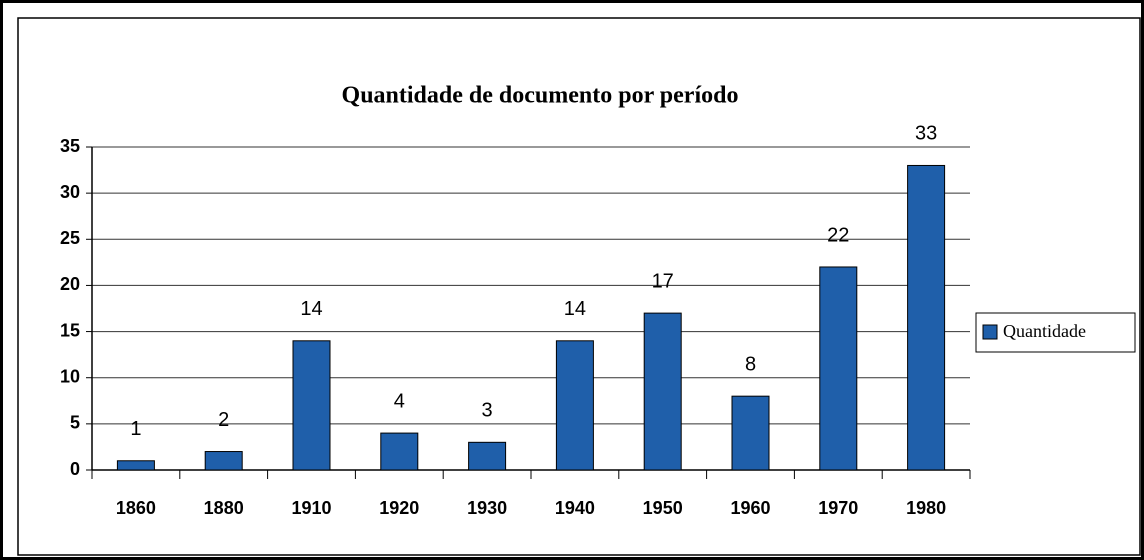  What do you see at coordinates (487, 508) in the screenshot?
I see `x-tick-label: 1930` at bounding box center [487, 508].